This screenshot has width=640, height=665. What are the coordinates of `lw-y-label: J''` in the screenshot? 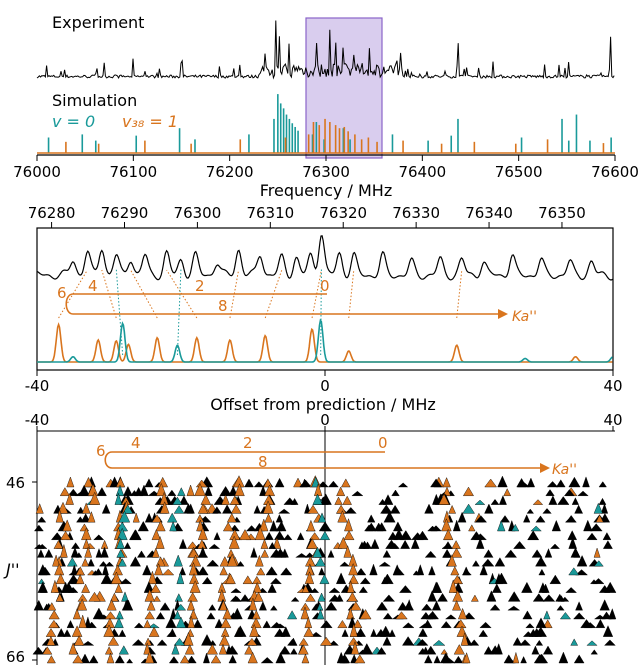 It's located at (11, 569).